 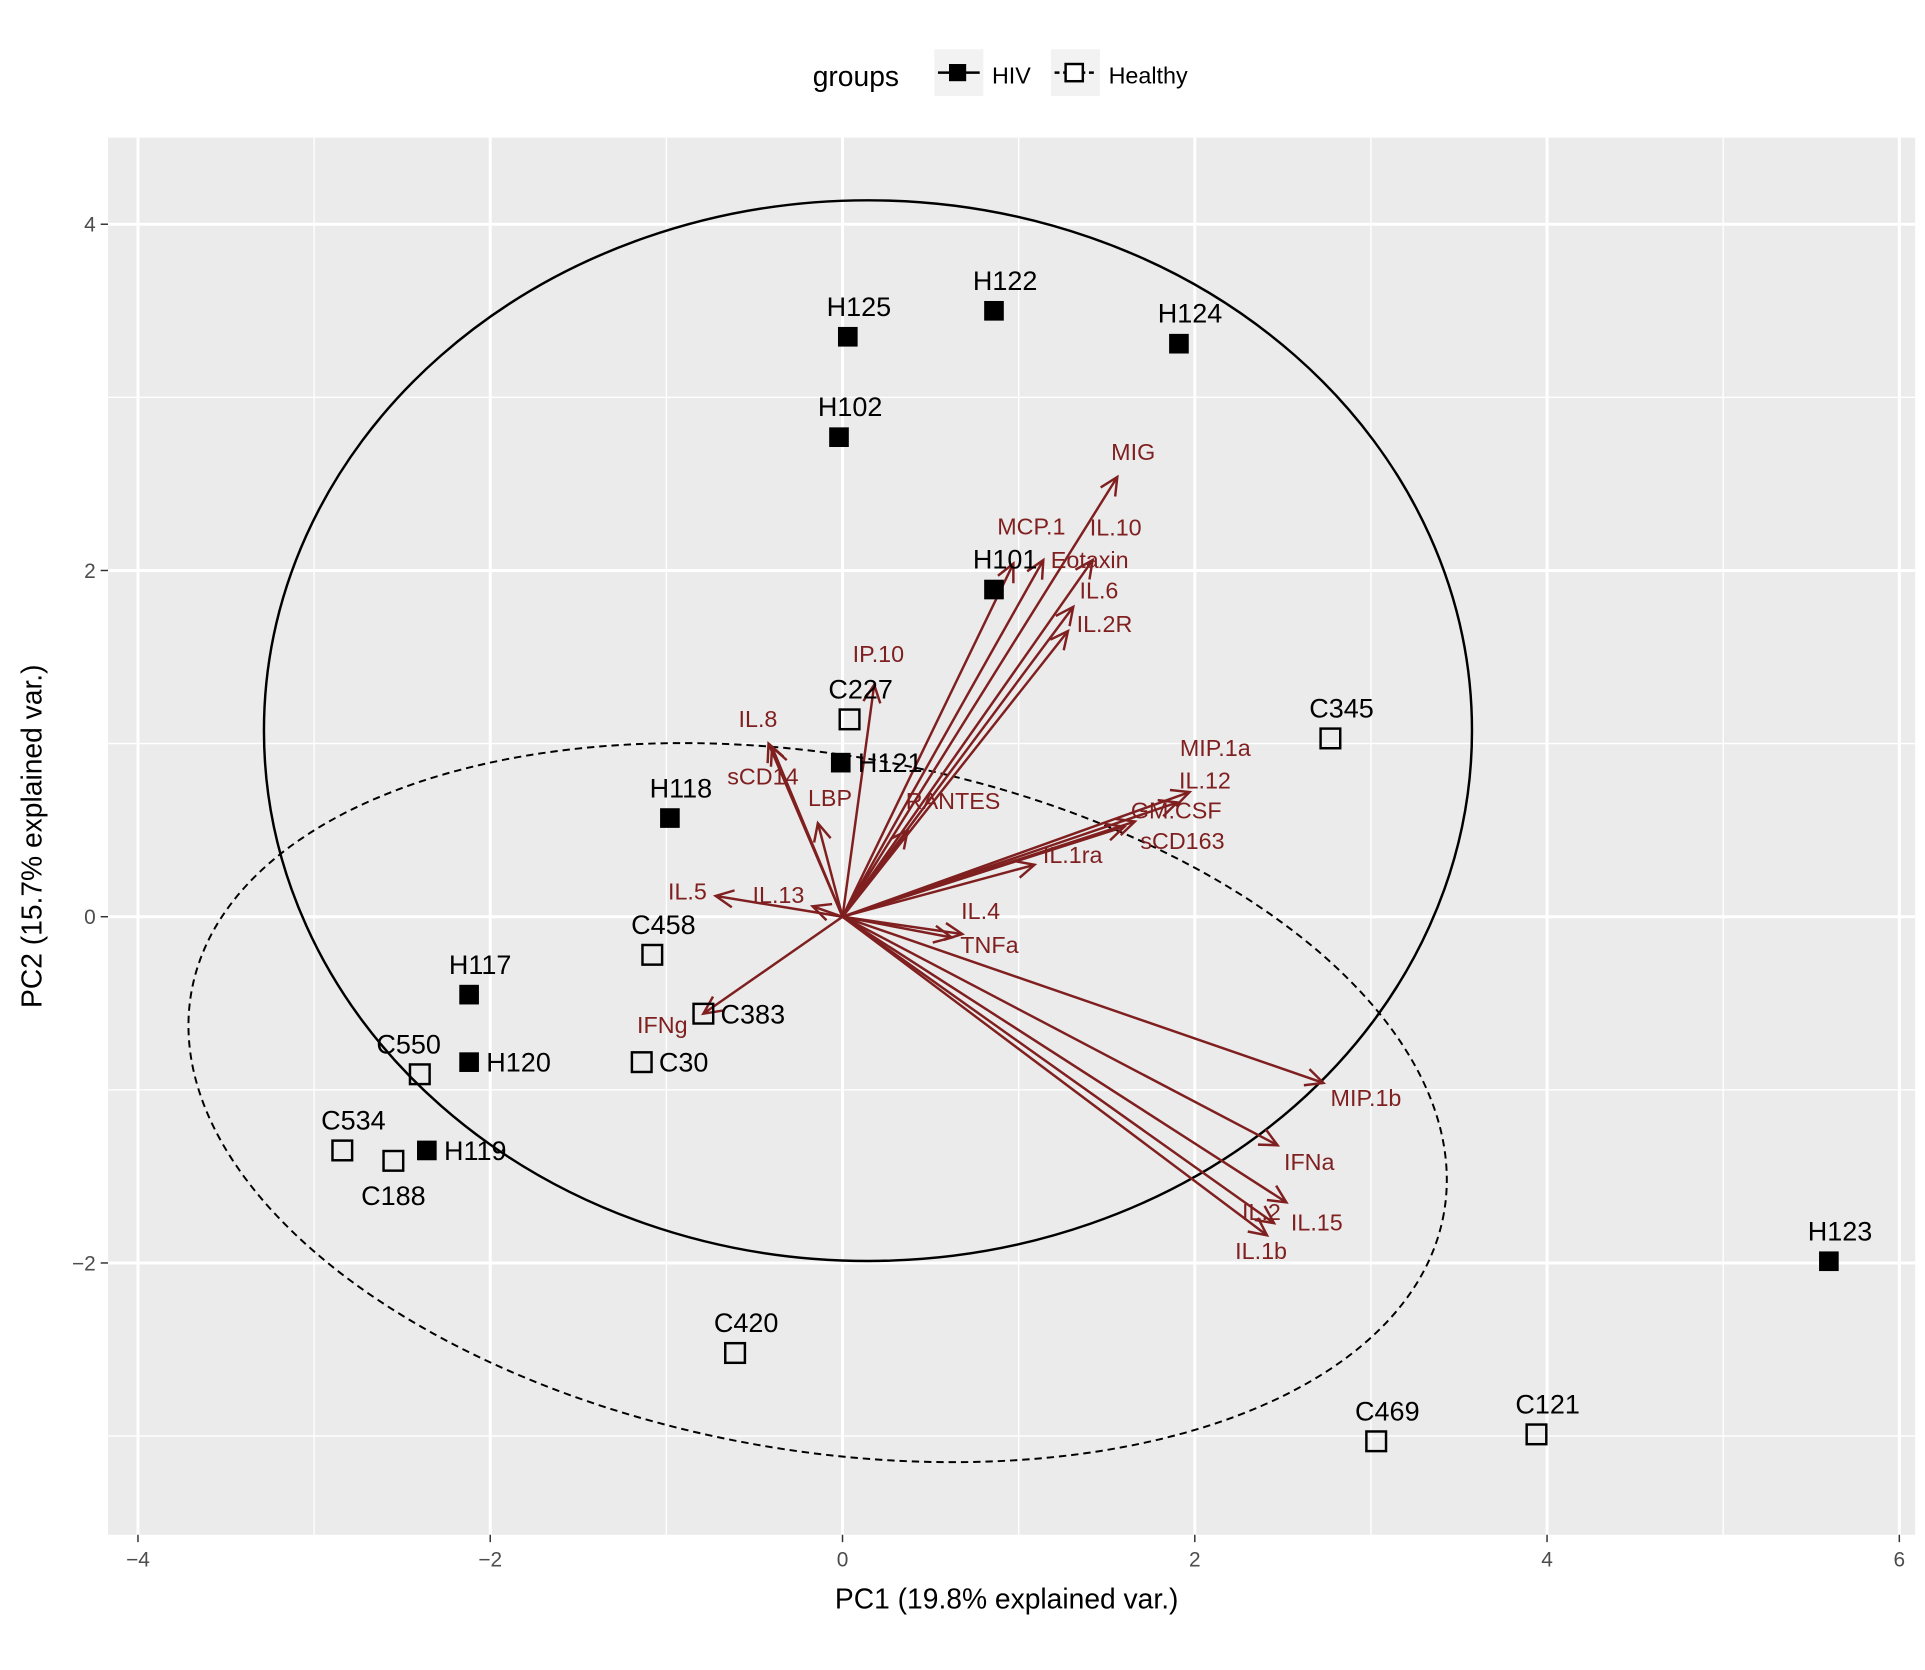 I want to click on point-label: C458, so click(x=663, y=925).